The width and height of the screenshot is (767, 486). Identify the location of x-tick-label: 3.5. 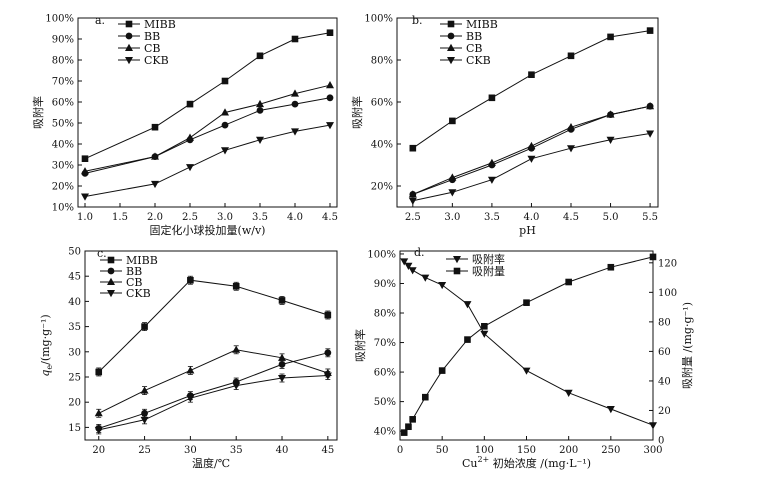
(260, 217).